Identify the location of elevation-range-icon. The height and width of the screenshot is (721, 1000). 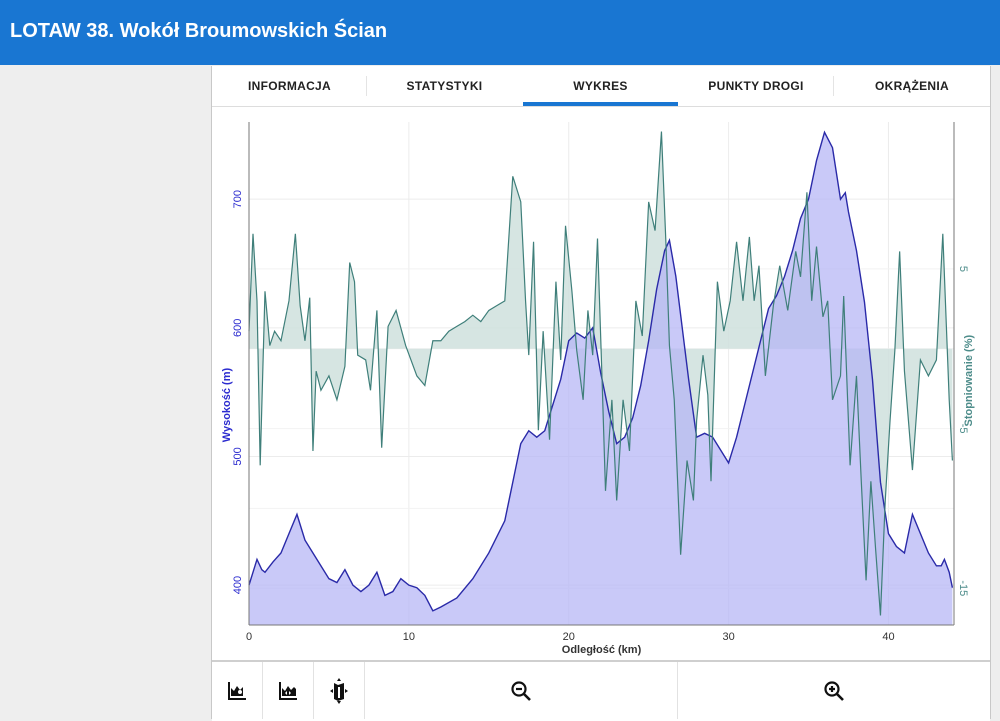
(288, 690).